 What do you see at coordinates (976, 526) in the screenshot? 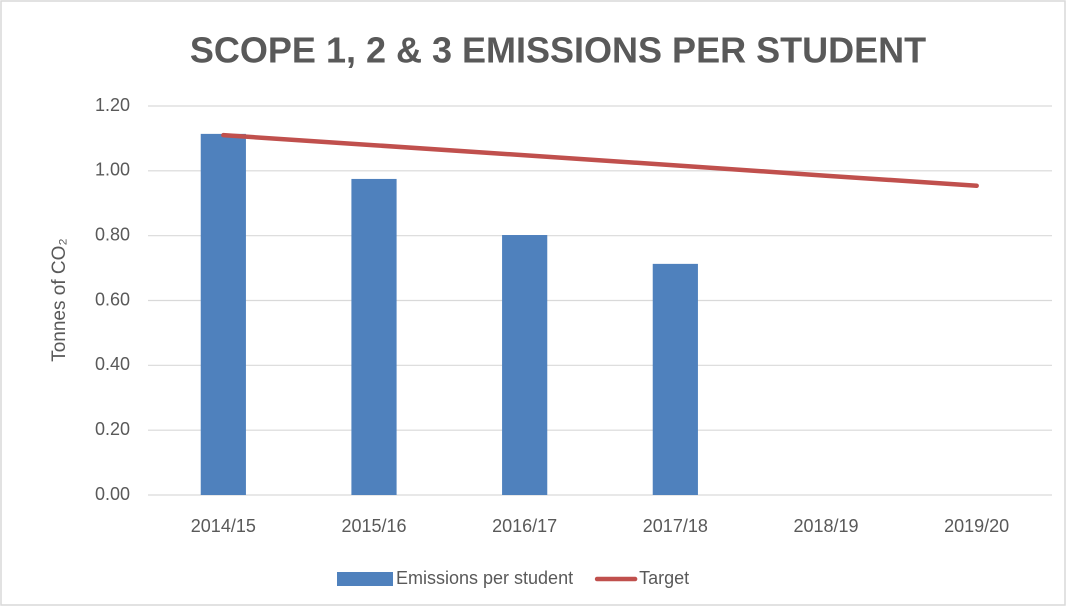
I see `x-tick-label: 2019/20` at bounding box center [976, 526].